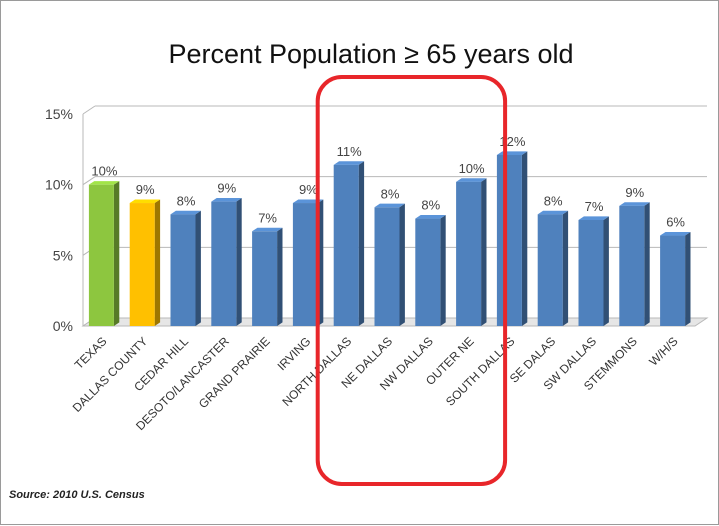 Image resolution: width=719 pixels, height=526 pixels. I want to click on bar-se-dalas, so click(553, 268).